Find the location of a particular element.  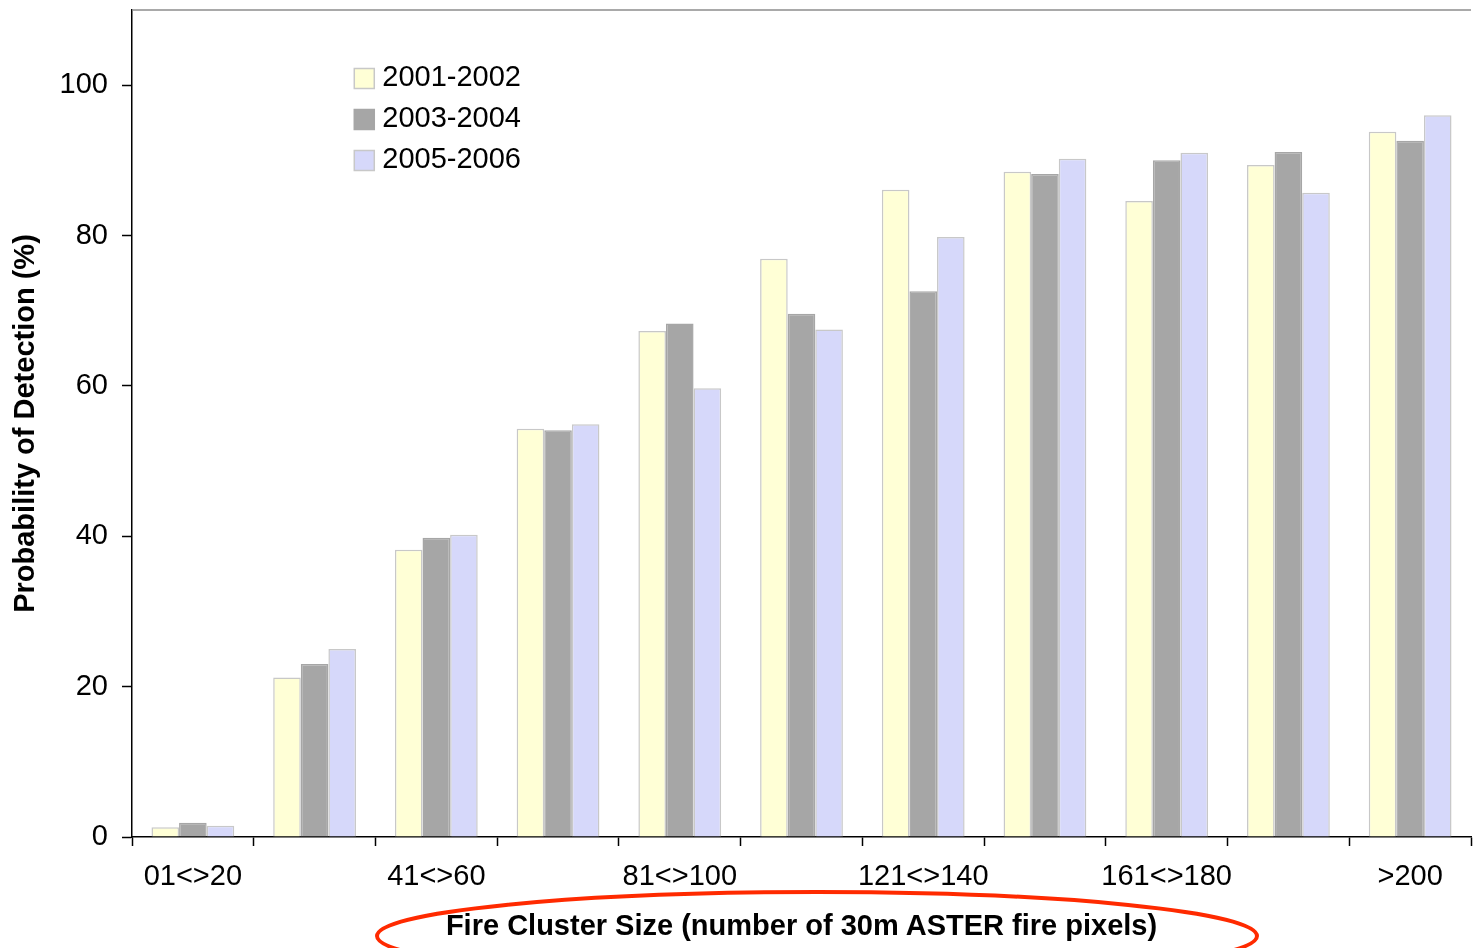

x-axis-title: Fire Cluster Size (number of 30m ASTER fire pixels) is located at coordinates (801, 924).